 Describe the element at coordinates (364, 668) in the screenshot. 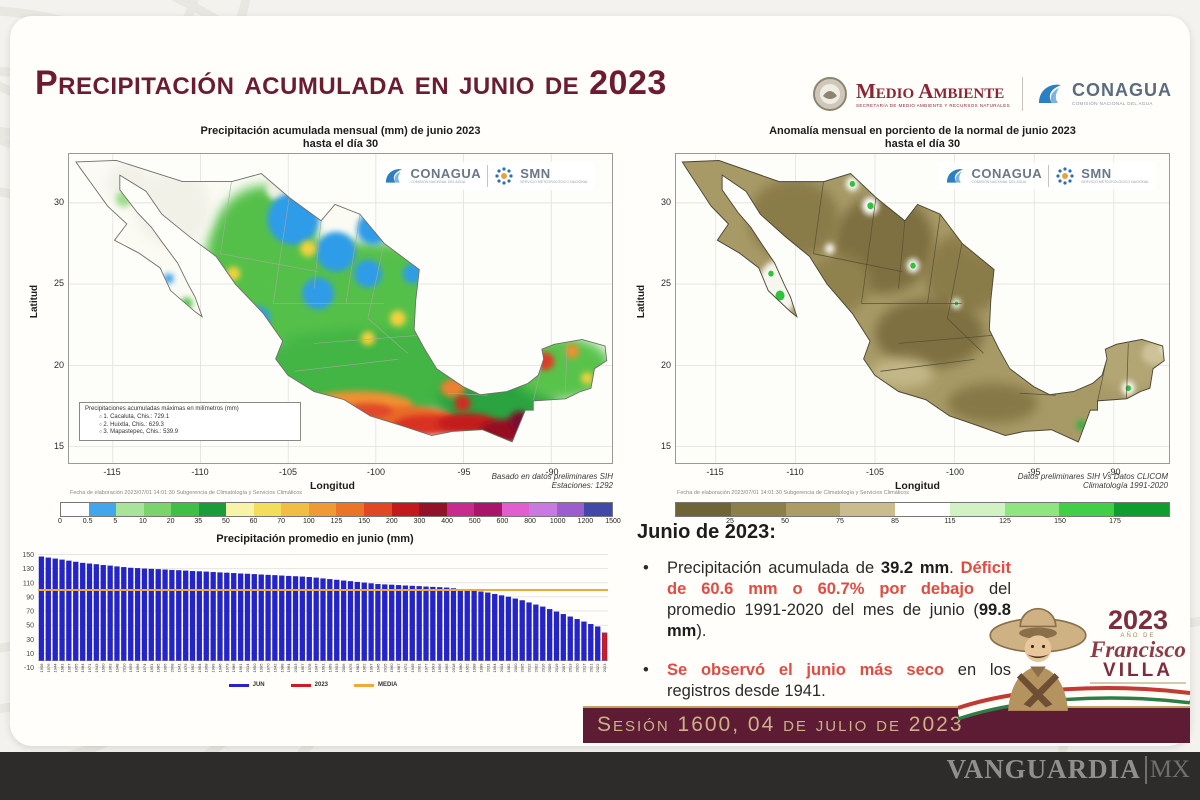

I see `svg-text: 1962` at that location.